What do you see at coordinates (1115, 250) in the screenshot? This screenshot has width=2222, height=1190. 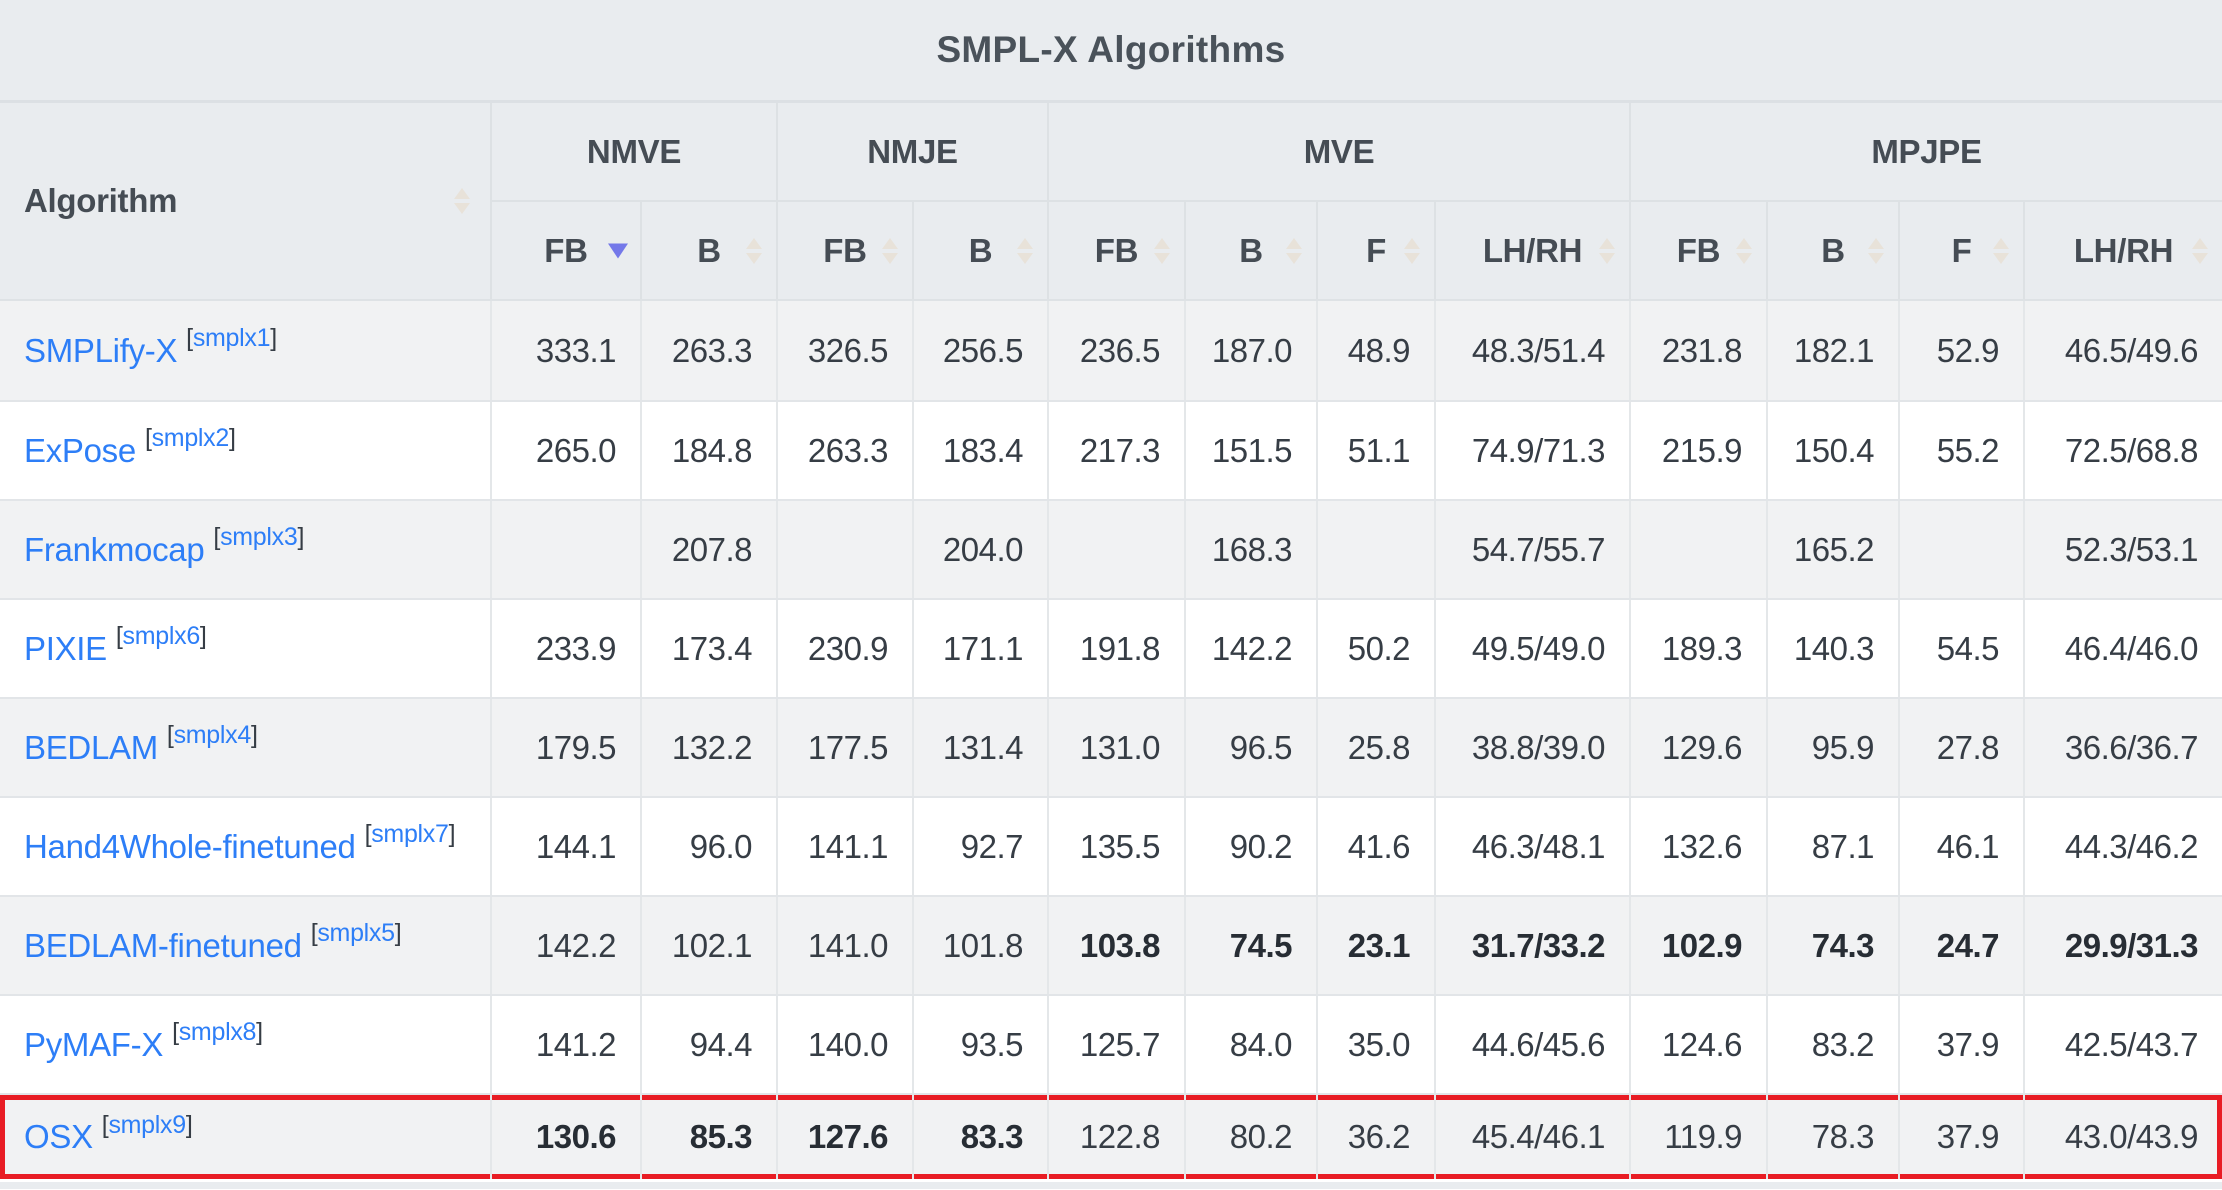 I see `column-header-mve-fb: FB` at bounding box center [1115, 250].